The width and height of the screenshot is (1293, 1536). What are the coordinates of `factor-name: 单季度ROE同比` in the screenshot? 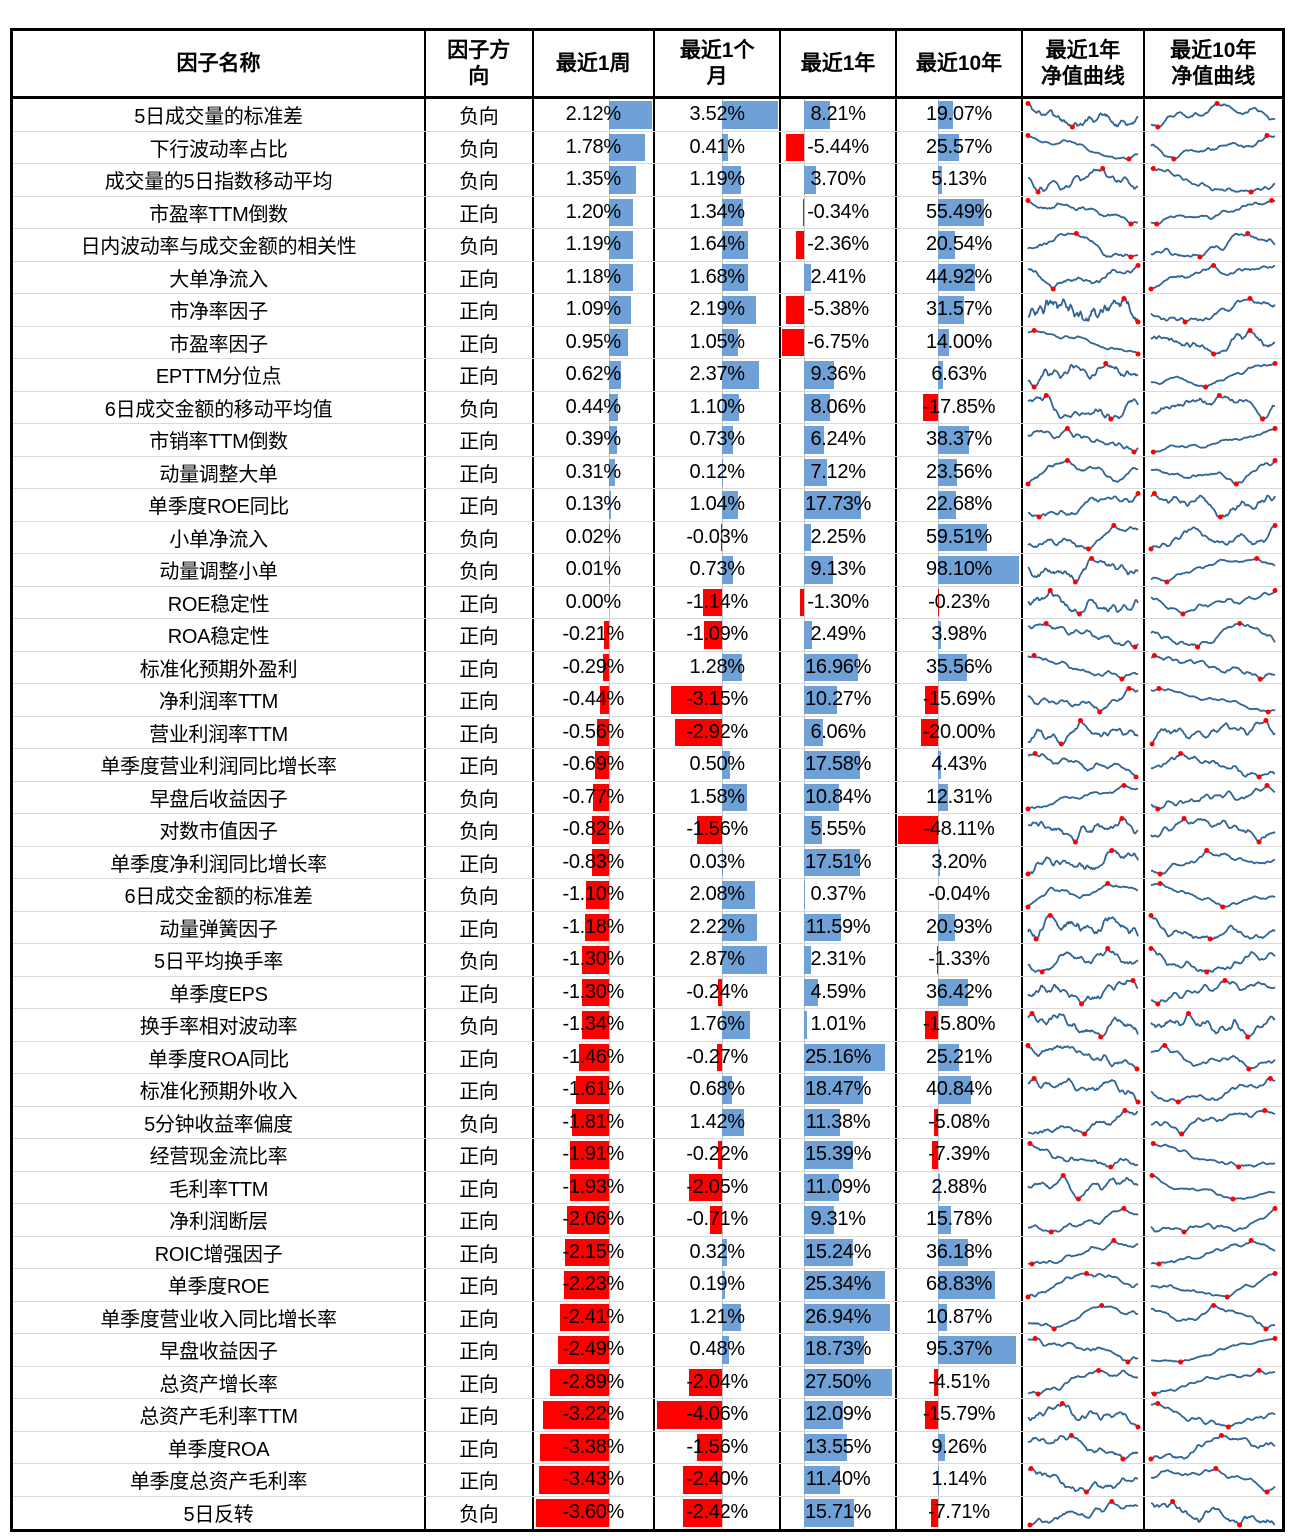 It's located at (218, 507).